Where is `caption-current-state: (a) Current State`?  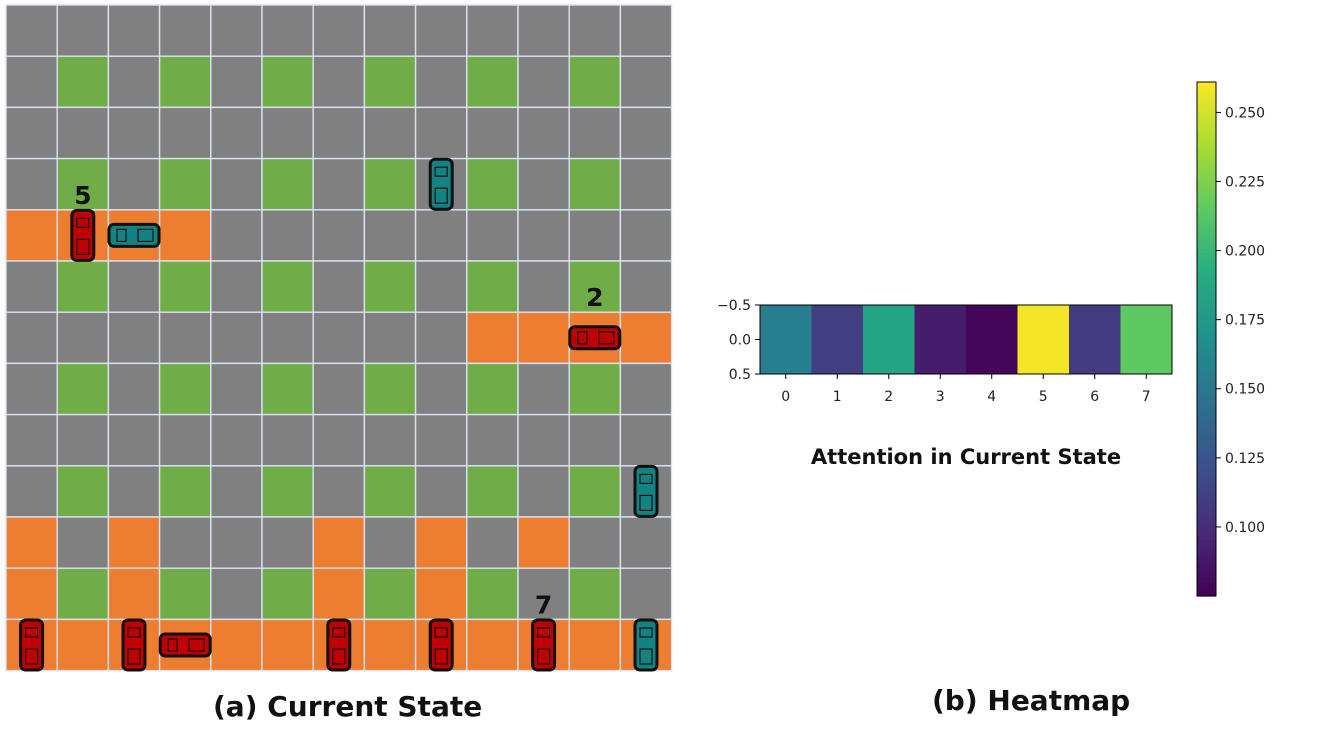 caption-current-state: (a) Current State is located at coordinates (348, 706).